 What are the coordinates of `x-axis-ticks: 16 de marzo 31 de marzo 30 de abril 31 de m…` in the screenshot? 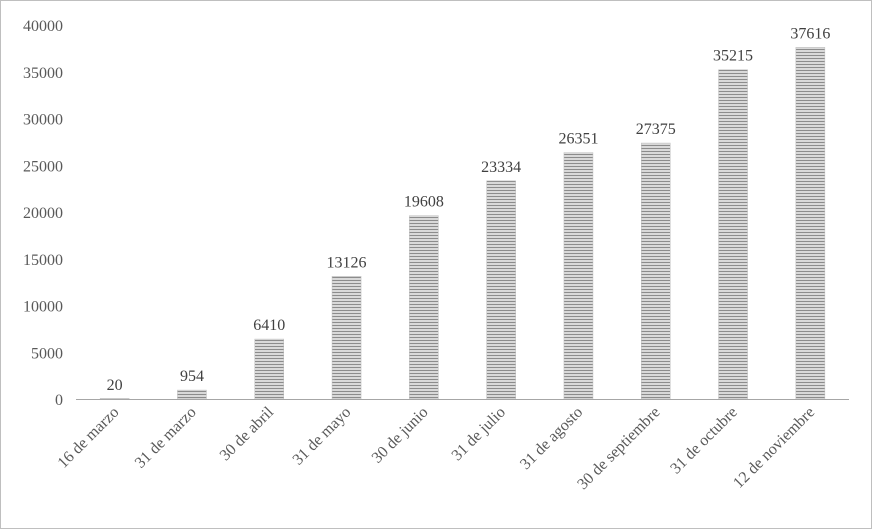 It's located at (437, 448).